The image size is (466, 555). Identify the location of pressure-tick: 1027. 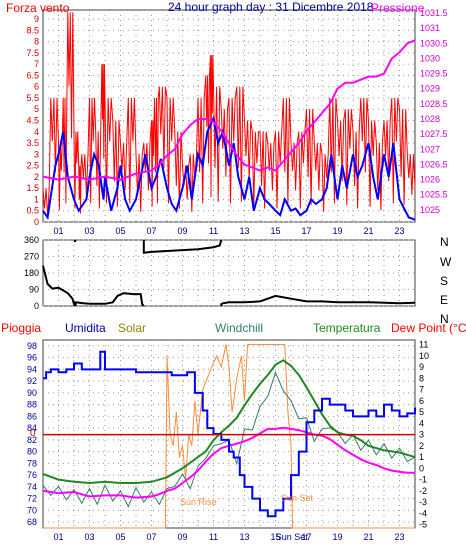
(430, 149).